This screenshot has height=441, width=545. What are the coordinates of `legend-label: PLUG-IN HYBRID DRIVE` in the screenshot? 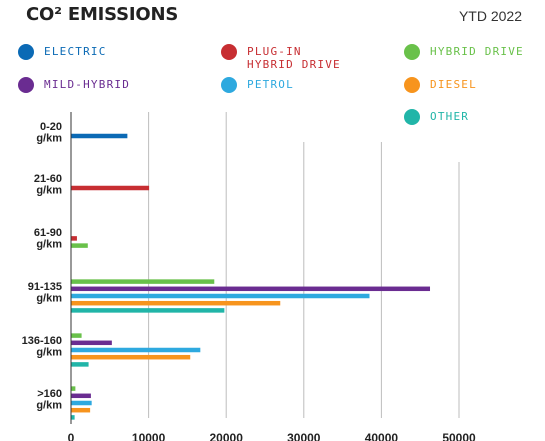 It's located at (294, 58).